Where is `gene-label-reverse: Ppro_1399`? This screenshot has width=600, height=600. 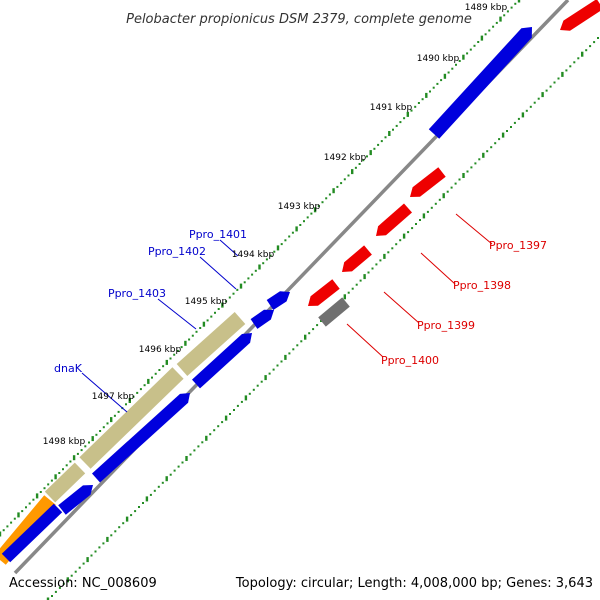
gene-label-reverse: Ppro_1399 is located at coordinates (446, 325).